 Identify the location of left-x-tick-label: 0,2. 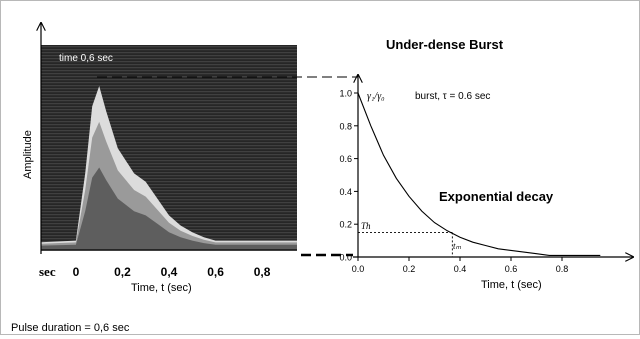
(122, 272).